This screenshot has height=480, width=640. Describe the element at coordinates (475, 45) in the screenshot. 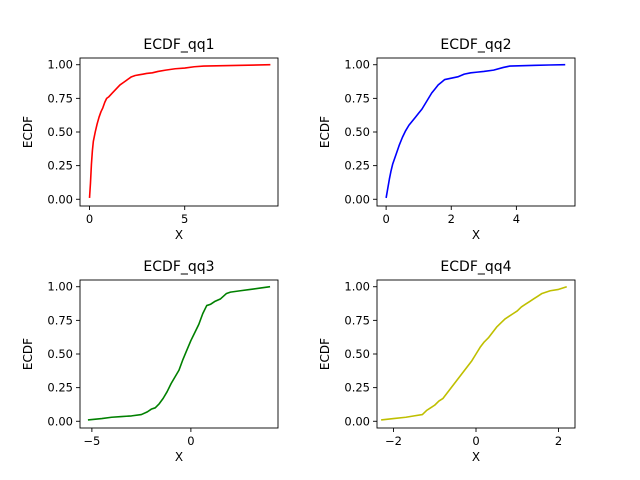

I see `subplot-title: ECDF_qq2` at that location.